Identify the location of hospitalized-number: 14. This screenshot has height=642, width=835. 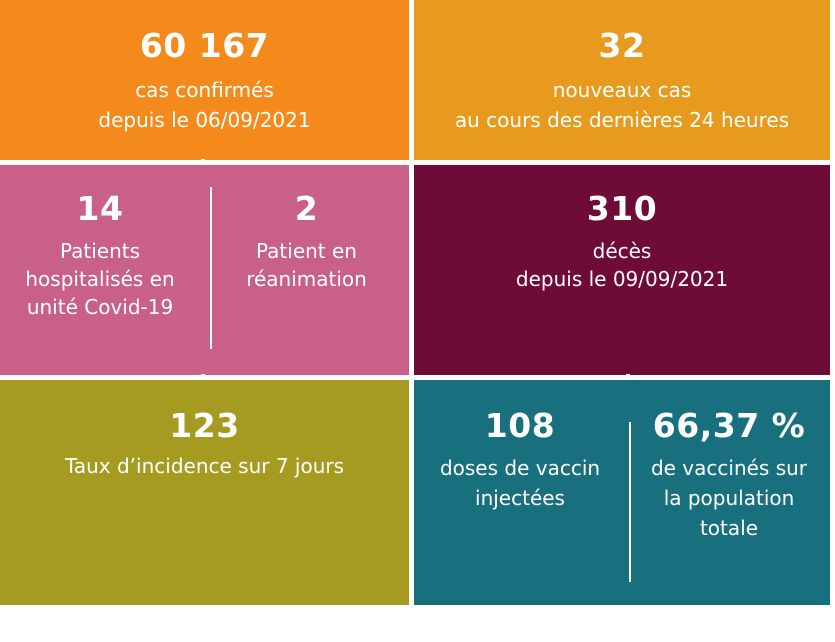
(100, 208).